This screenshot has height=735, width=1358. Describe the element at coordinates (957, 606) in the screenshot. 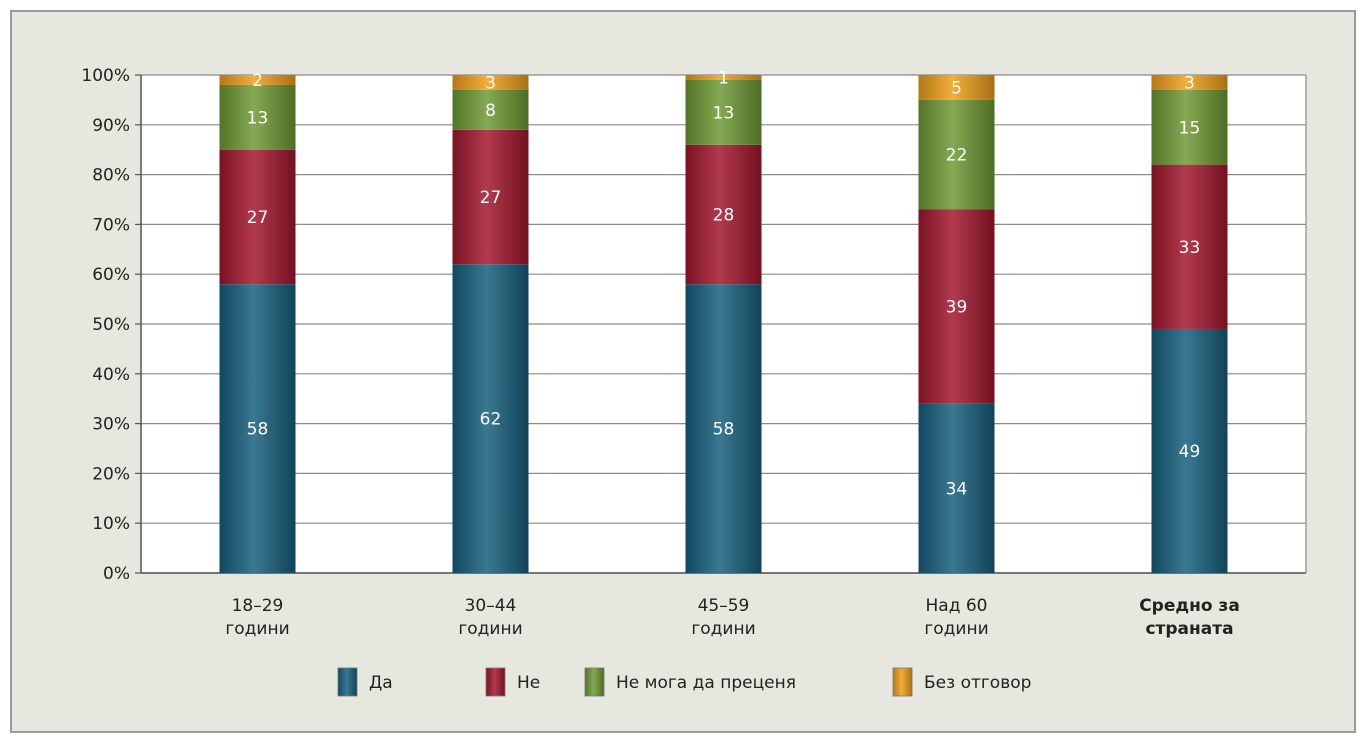

I see `x-category-label: Над 60` at that location.